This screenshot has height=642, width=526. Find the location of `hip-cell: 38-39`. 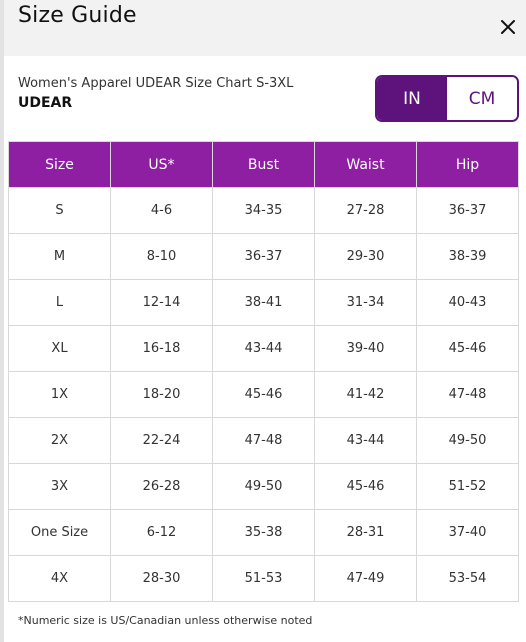

hip-cell: 38-39 is located at coordinates (467, 256).